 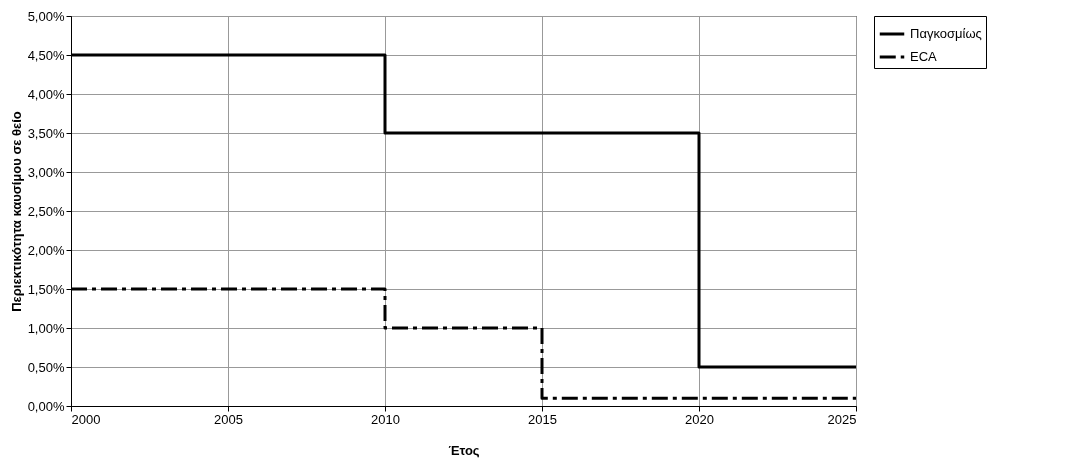 I want to click on x-tick-label: 2005, so click(x=228, y=419).